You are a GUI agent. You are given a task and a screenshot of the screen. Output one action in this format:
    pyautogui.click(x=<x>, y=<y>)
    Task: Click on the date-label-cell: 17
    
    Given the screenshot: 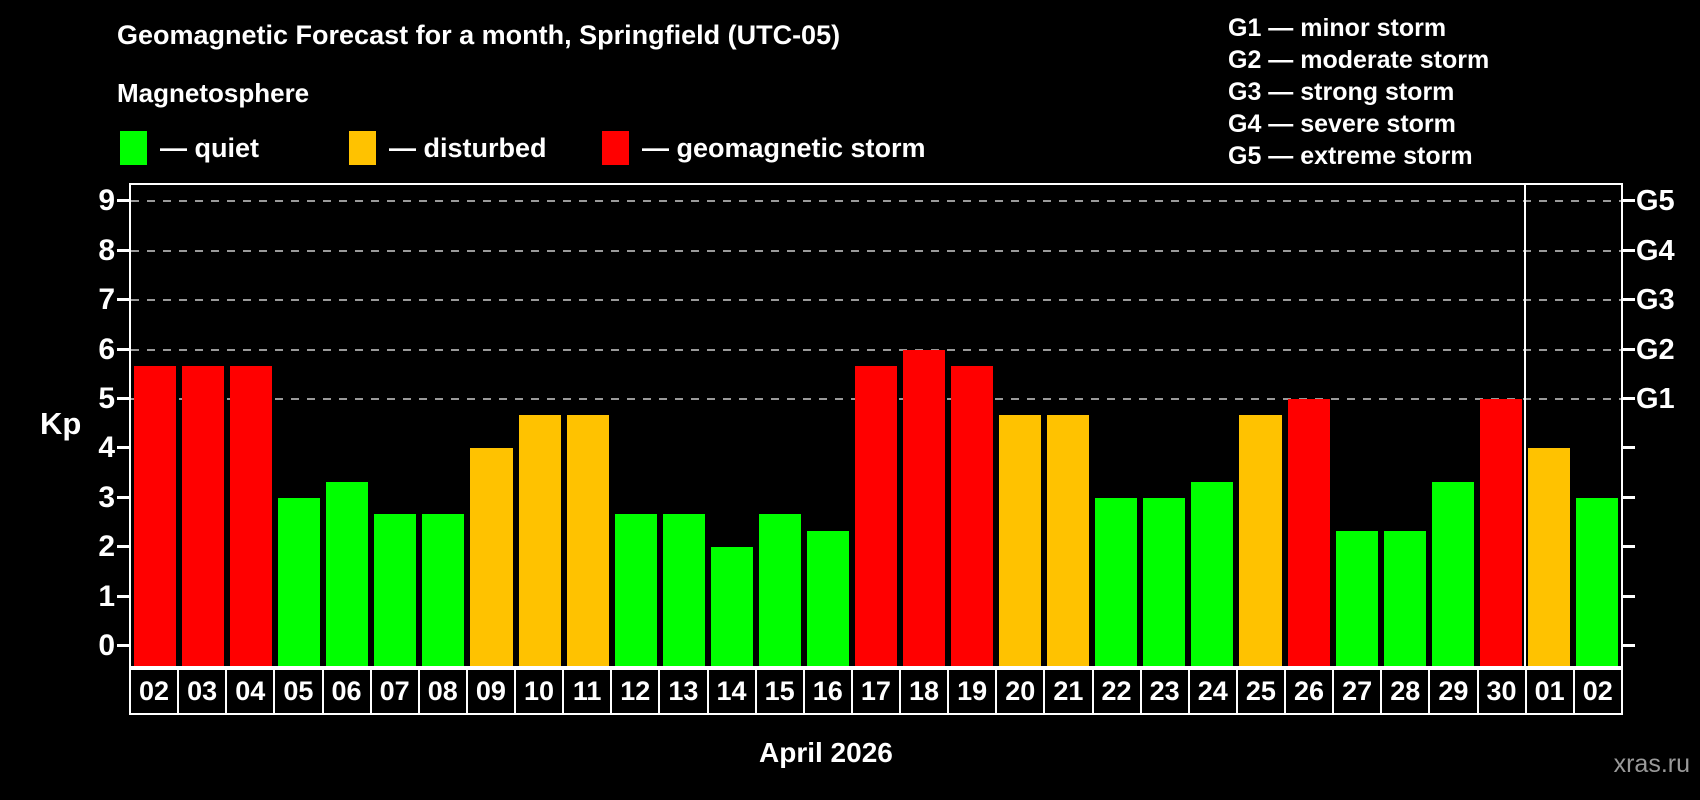 What is the action you would take?
    pyautogui.click(x=877, y=691)
    